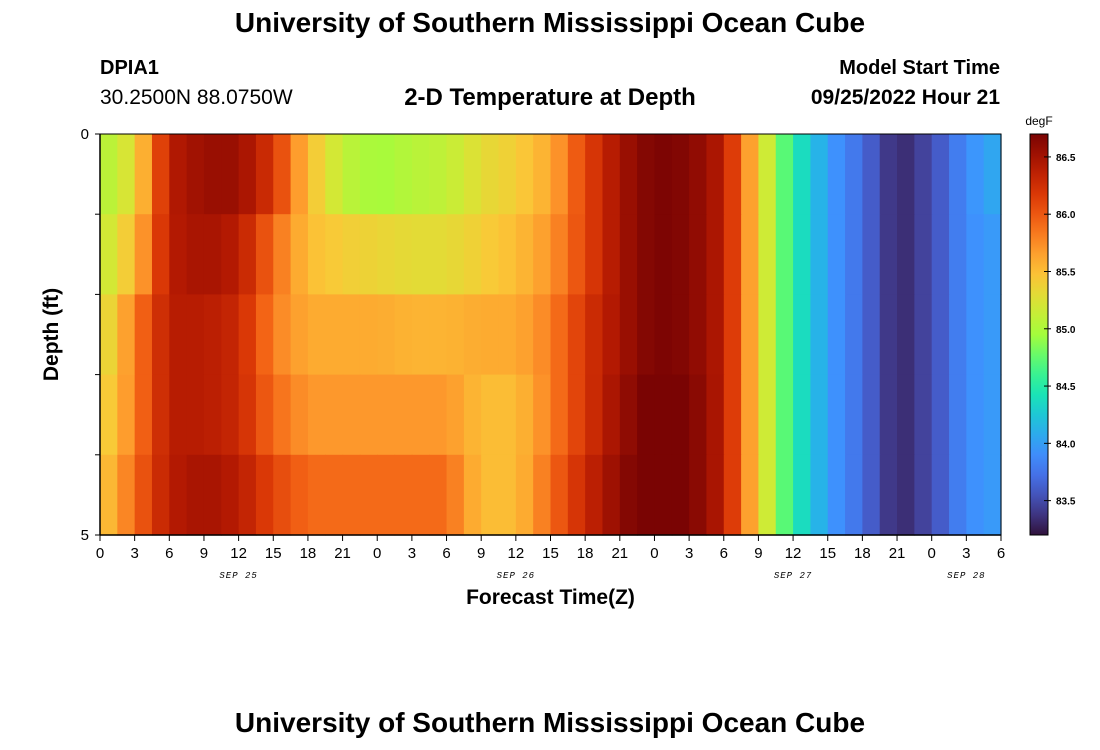 The image size is (1100, 750). What do you see at coordinates (550, 97) in the screenshot?
I see `chart-subtitle: 2-D Temperature at Depth` at bounding box center [550, 97].